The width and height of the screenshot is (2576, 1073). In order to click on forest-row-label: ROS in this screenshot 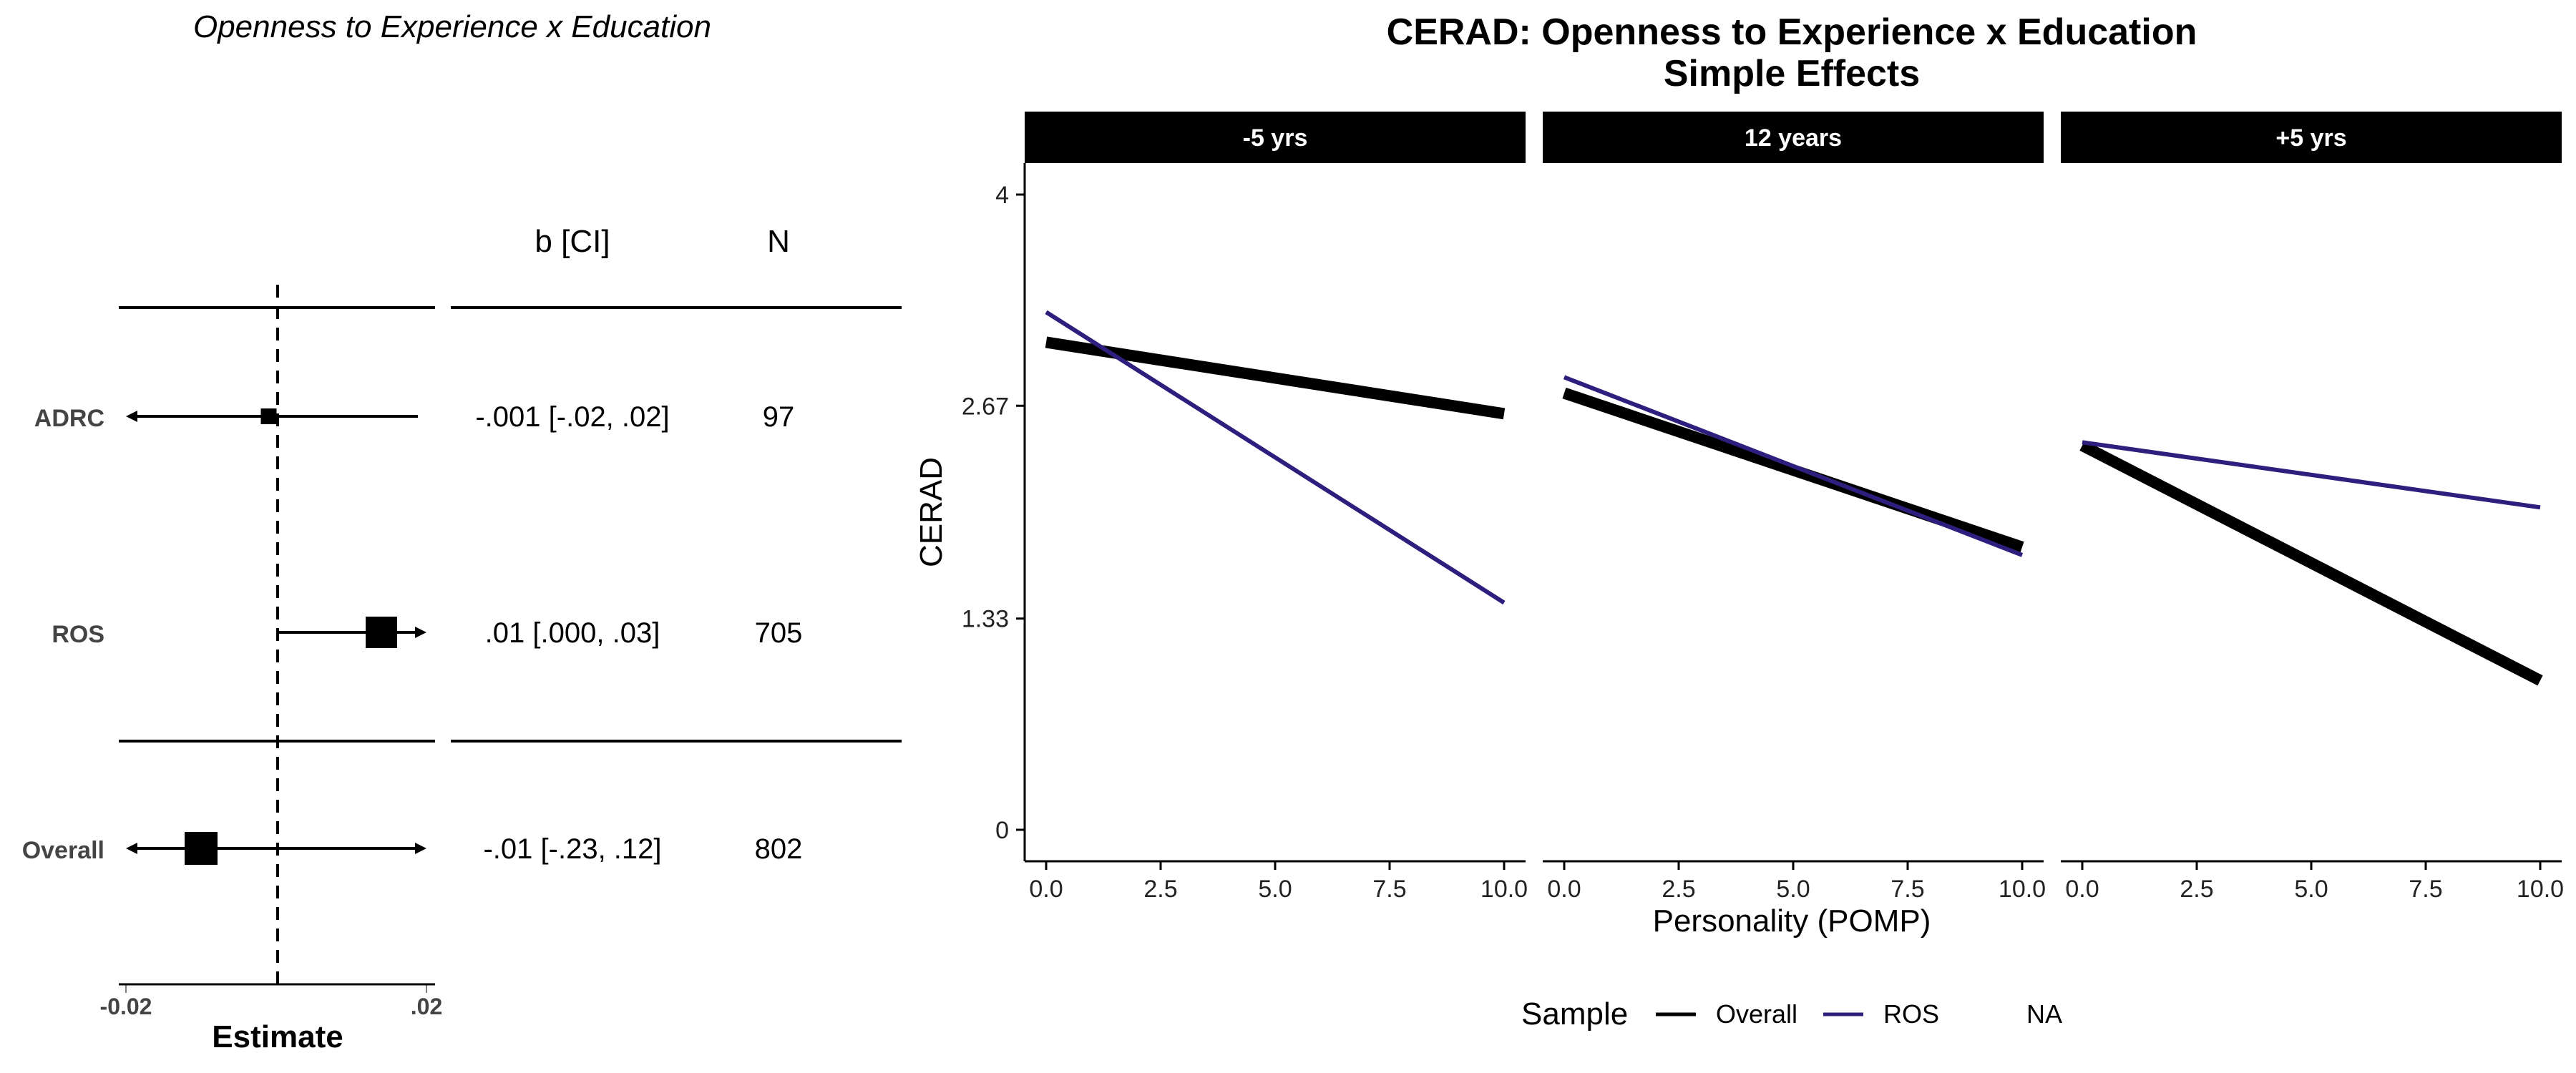, I will do `click(78, 634)`.